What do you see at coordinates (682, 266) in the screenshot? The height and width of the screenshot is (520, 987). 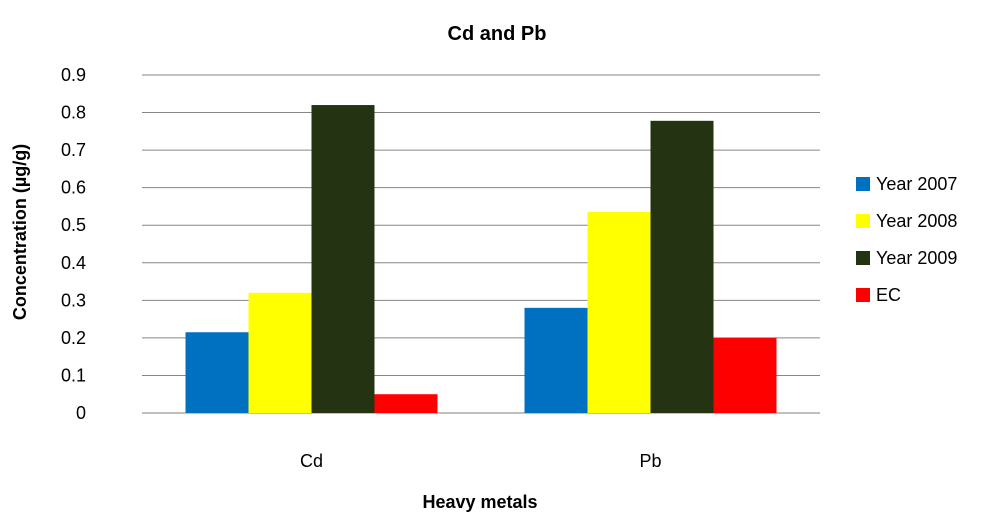 I see `bar-year-2009-pb` at bounding box center [682, 266].